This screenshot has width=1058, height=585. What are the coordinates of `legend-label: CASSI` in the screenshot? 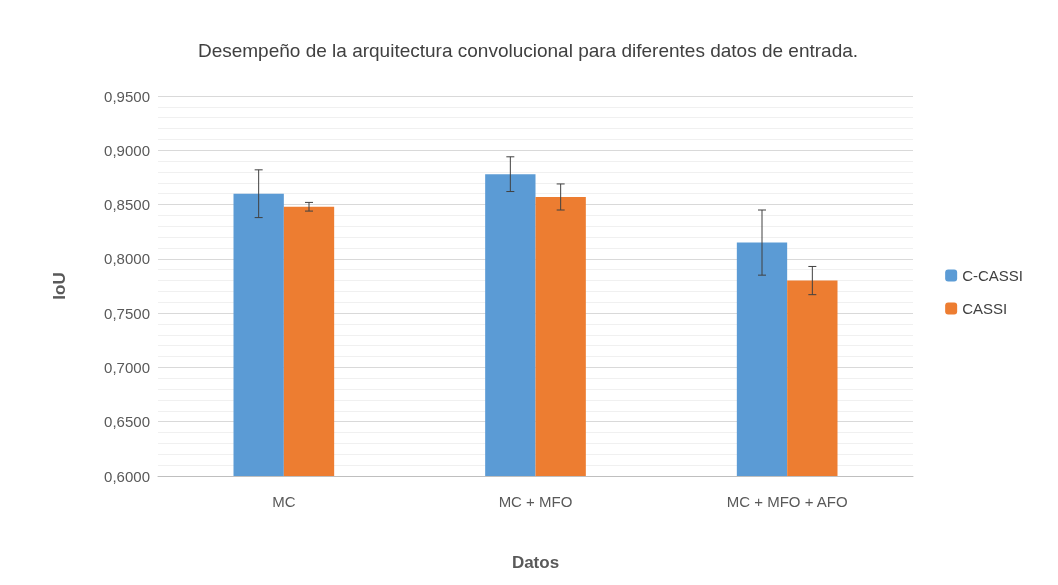 It's located at (985, 308).